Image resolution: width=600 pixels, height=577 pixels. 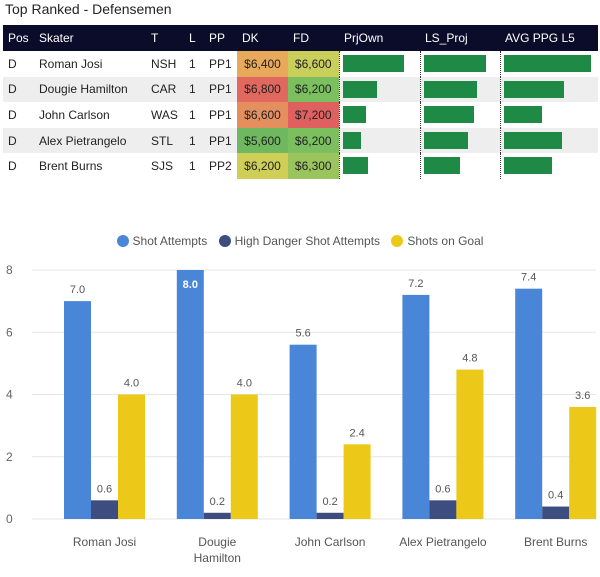 What do you see at coordinates (9, 457) in the screenshot?
I see `y-tick-label: 2` at bounding box center [9, 457].